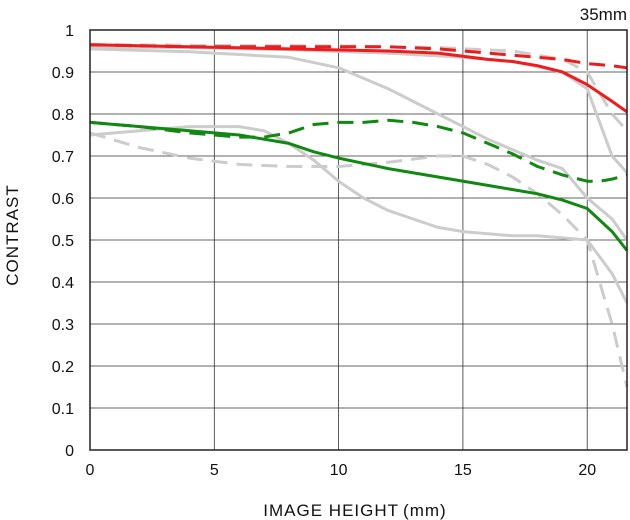 This screenshot has height=520, width=630. Describe the element at coordinates (358, 150) in the screenshot. I see `series-line-green-dashed` at that location.